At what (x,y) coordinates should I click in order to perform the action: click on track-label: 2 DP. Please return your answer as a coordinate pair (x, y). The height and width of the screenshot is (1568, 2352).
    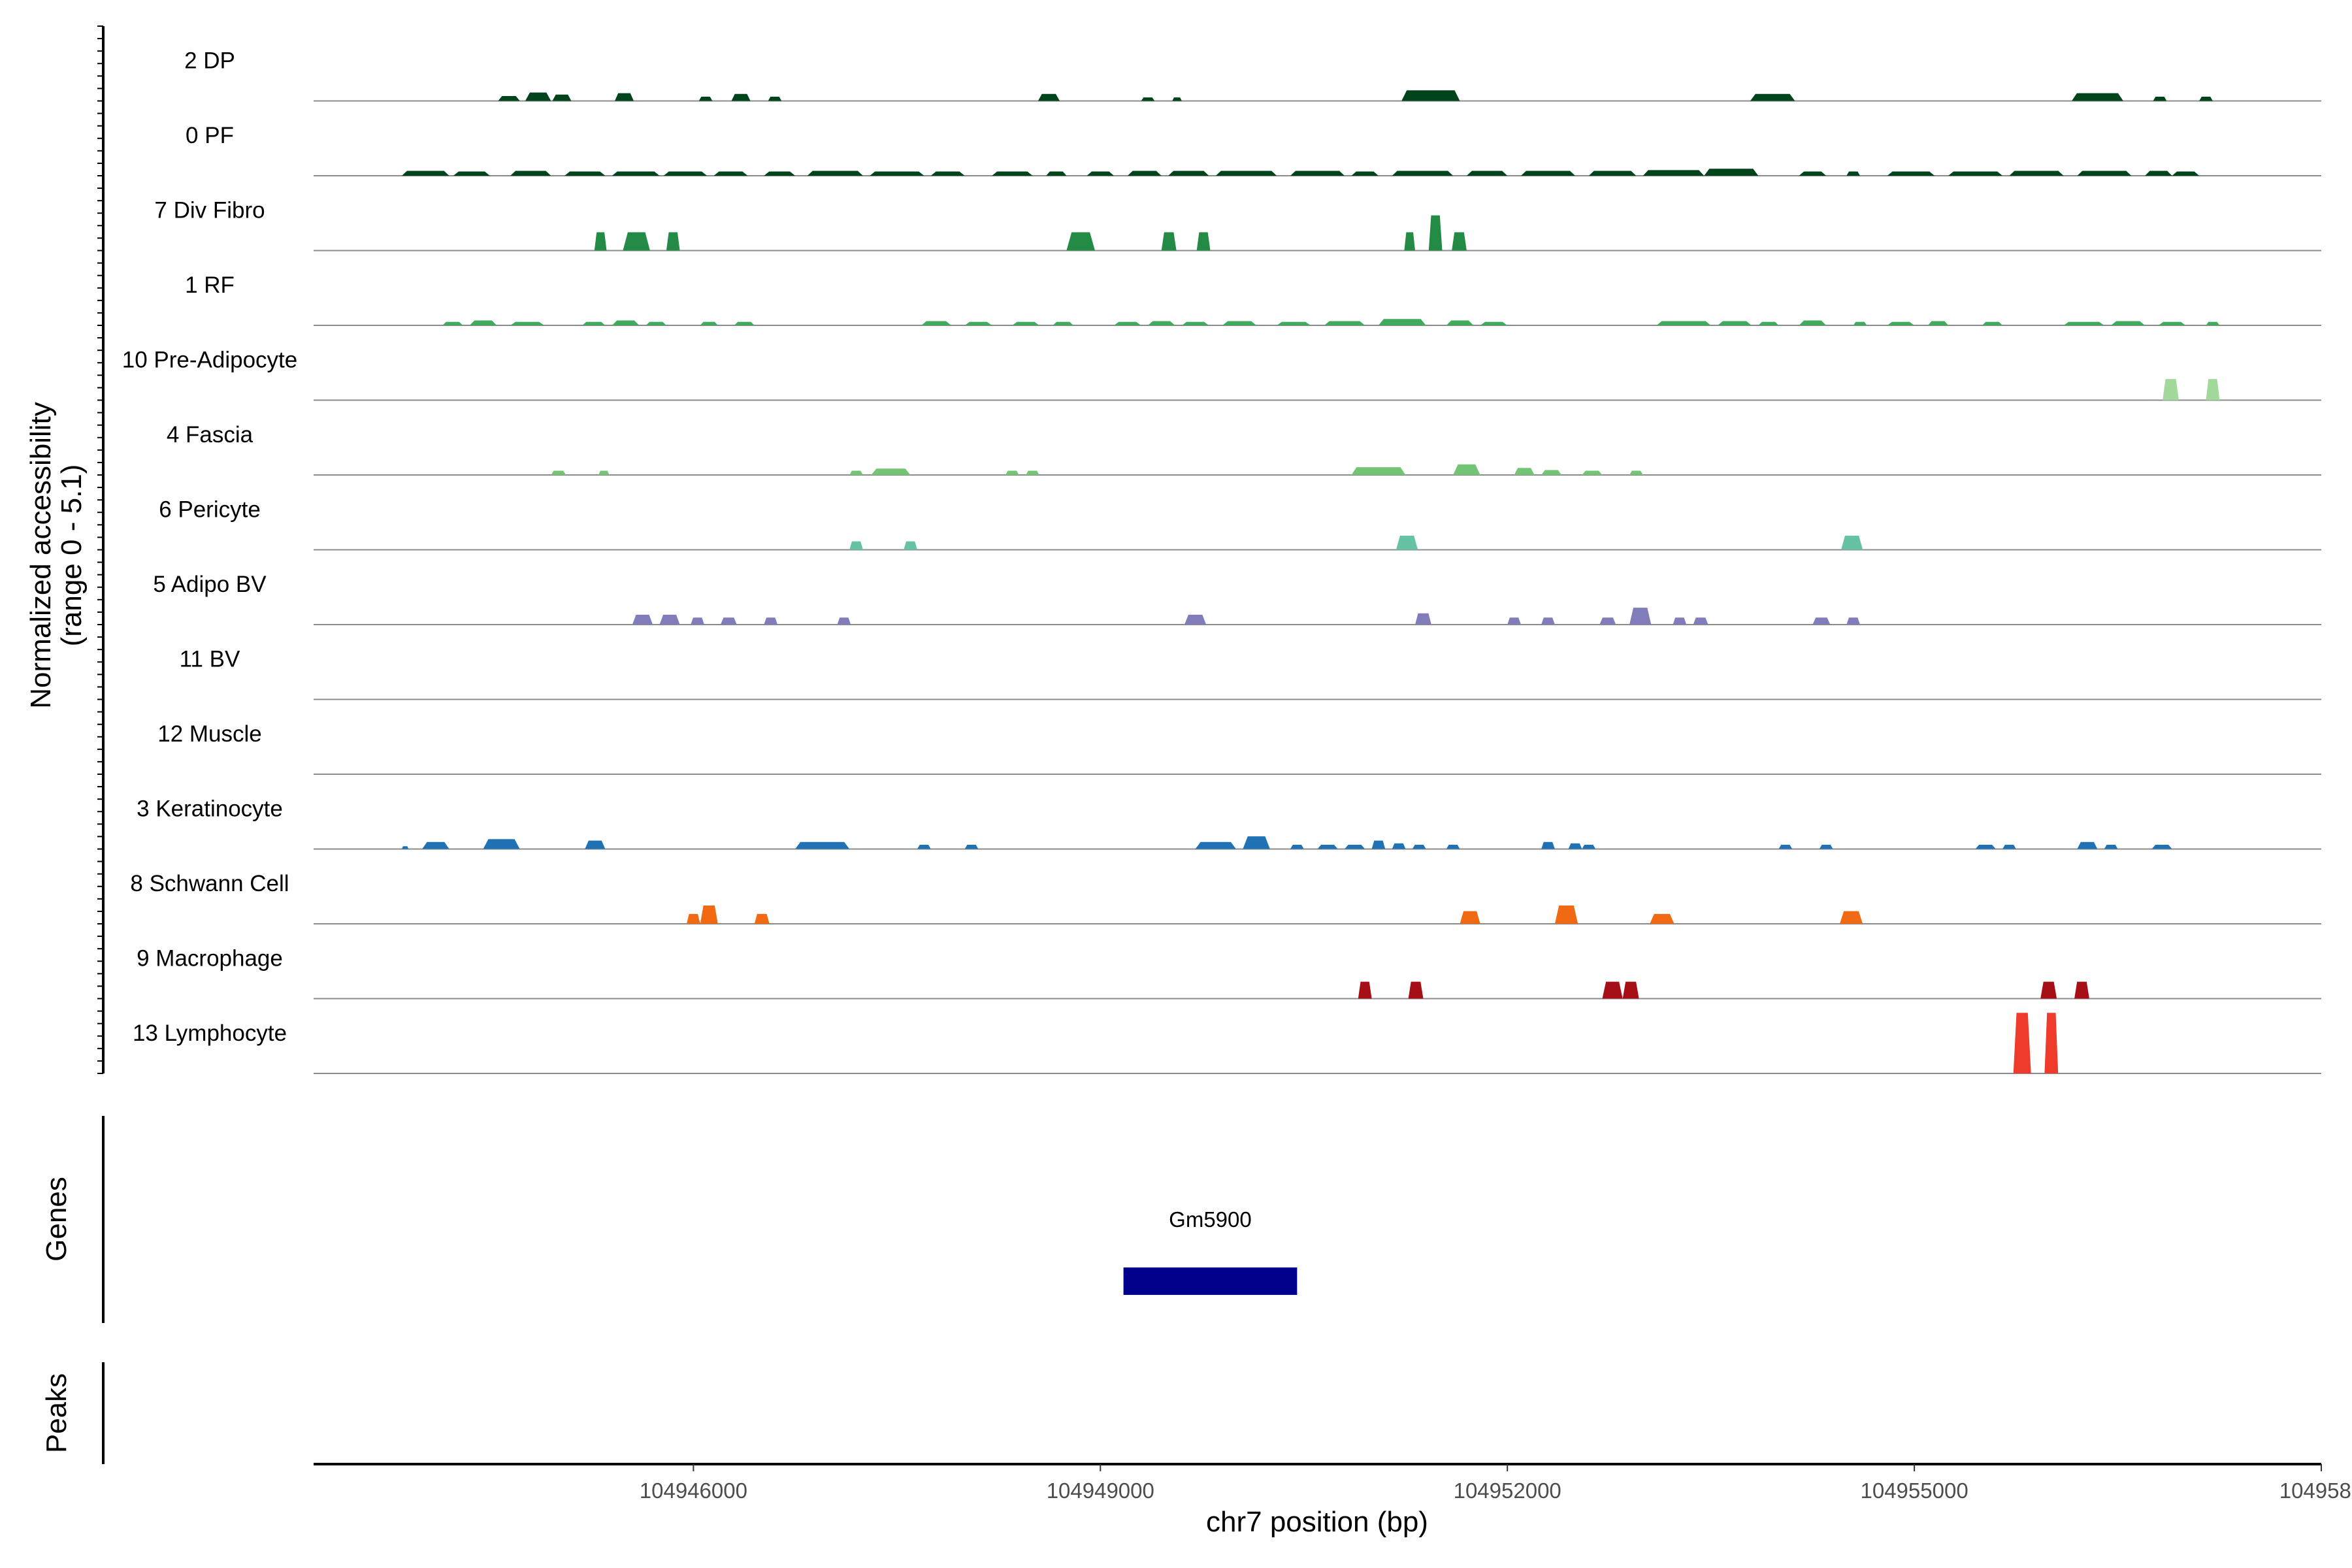
    Looking at the image, I should click on (209, 61).